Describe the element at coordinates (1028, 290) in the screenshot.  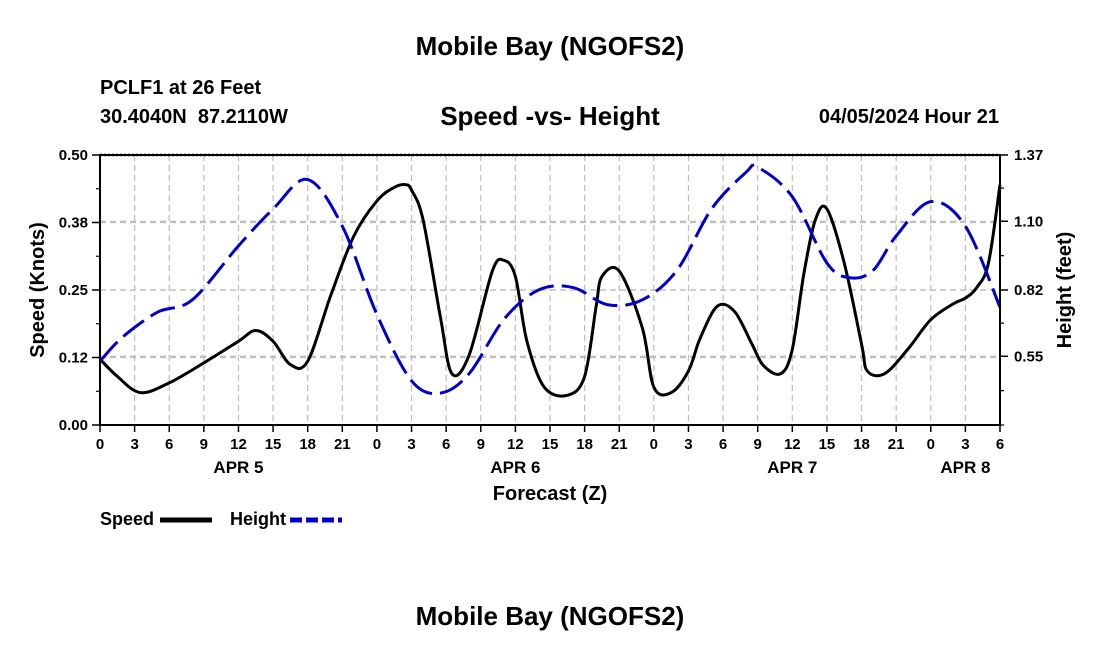
I see `y2-tick-label: 0.82` at that location.